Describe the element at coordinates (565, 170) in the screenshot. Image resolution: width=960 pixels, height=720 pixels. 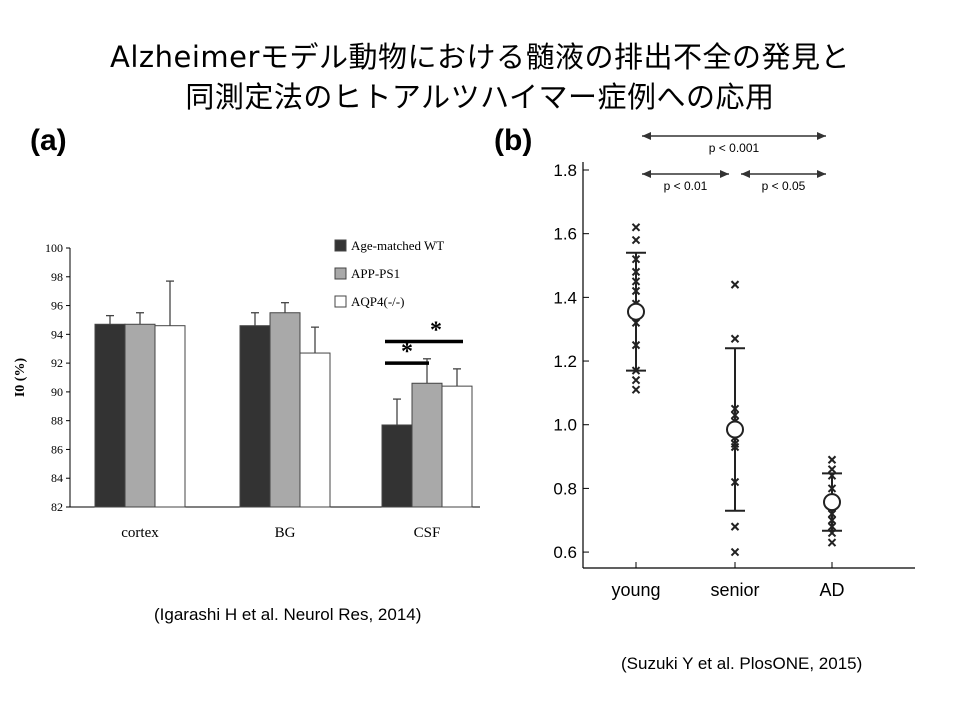
I see `y-tick-label: 1.8` at that location.